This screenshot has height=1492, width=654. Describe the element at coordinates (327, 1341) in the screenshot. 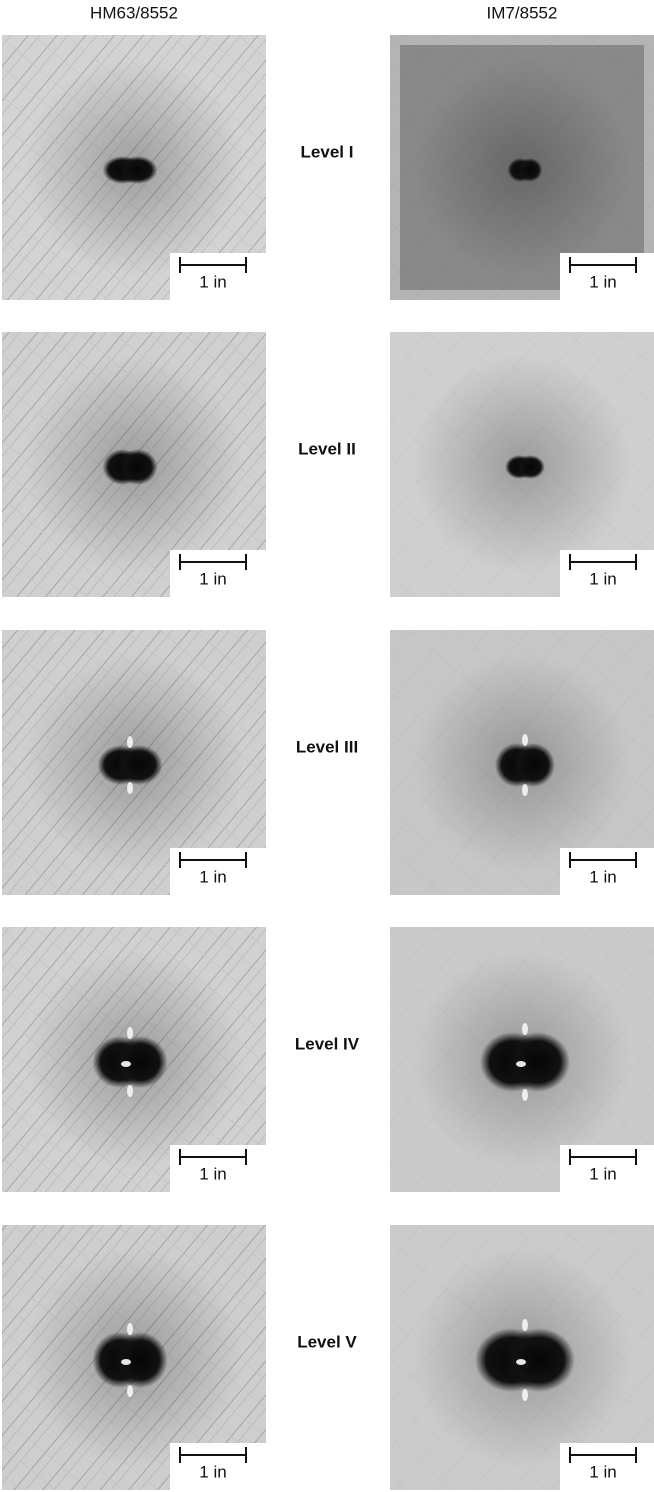

I see `row-label: Level V` at that location.